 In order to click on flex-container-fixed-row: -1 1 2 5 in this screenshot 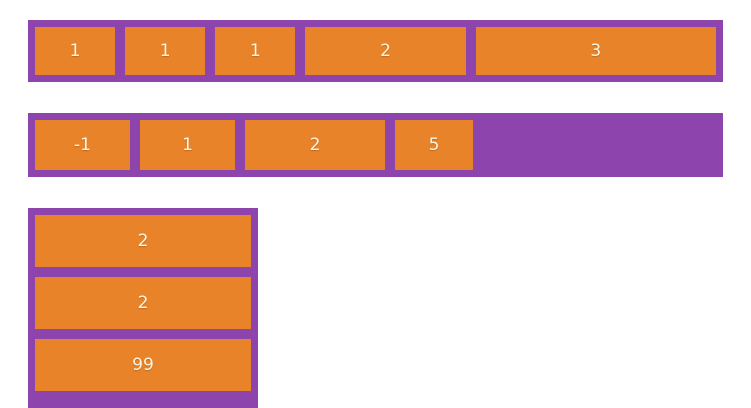, I will do `click(375, 145)`.